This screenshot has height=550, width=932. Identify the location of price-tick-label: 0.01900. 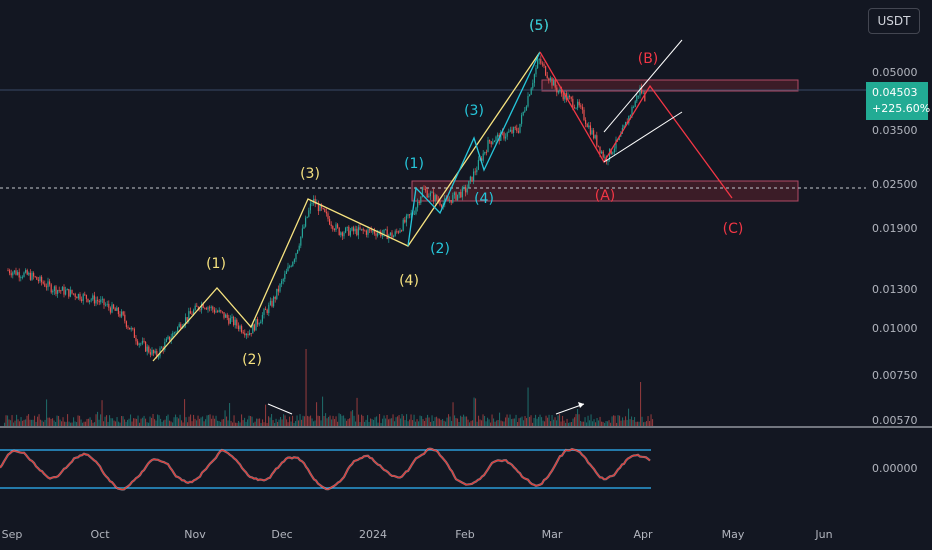
(895, 228).